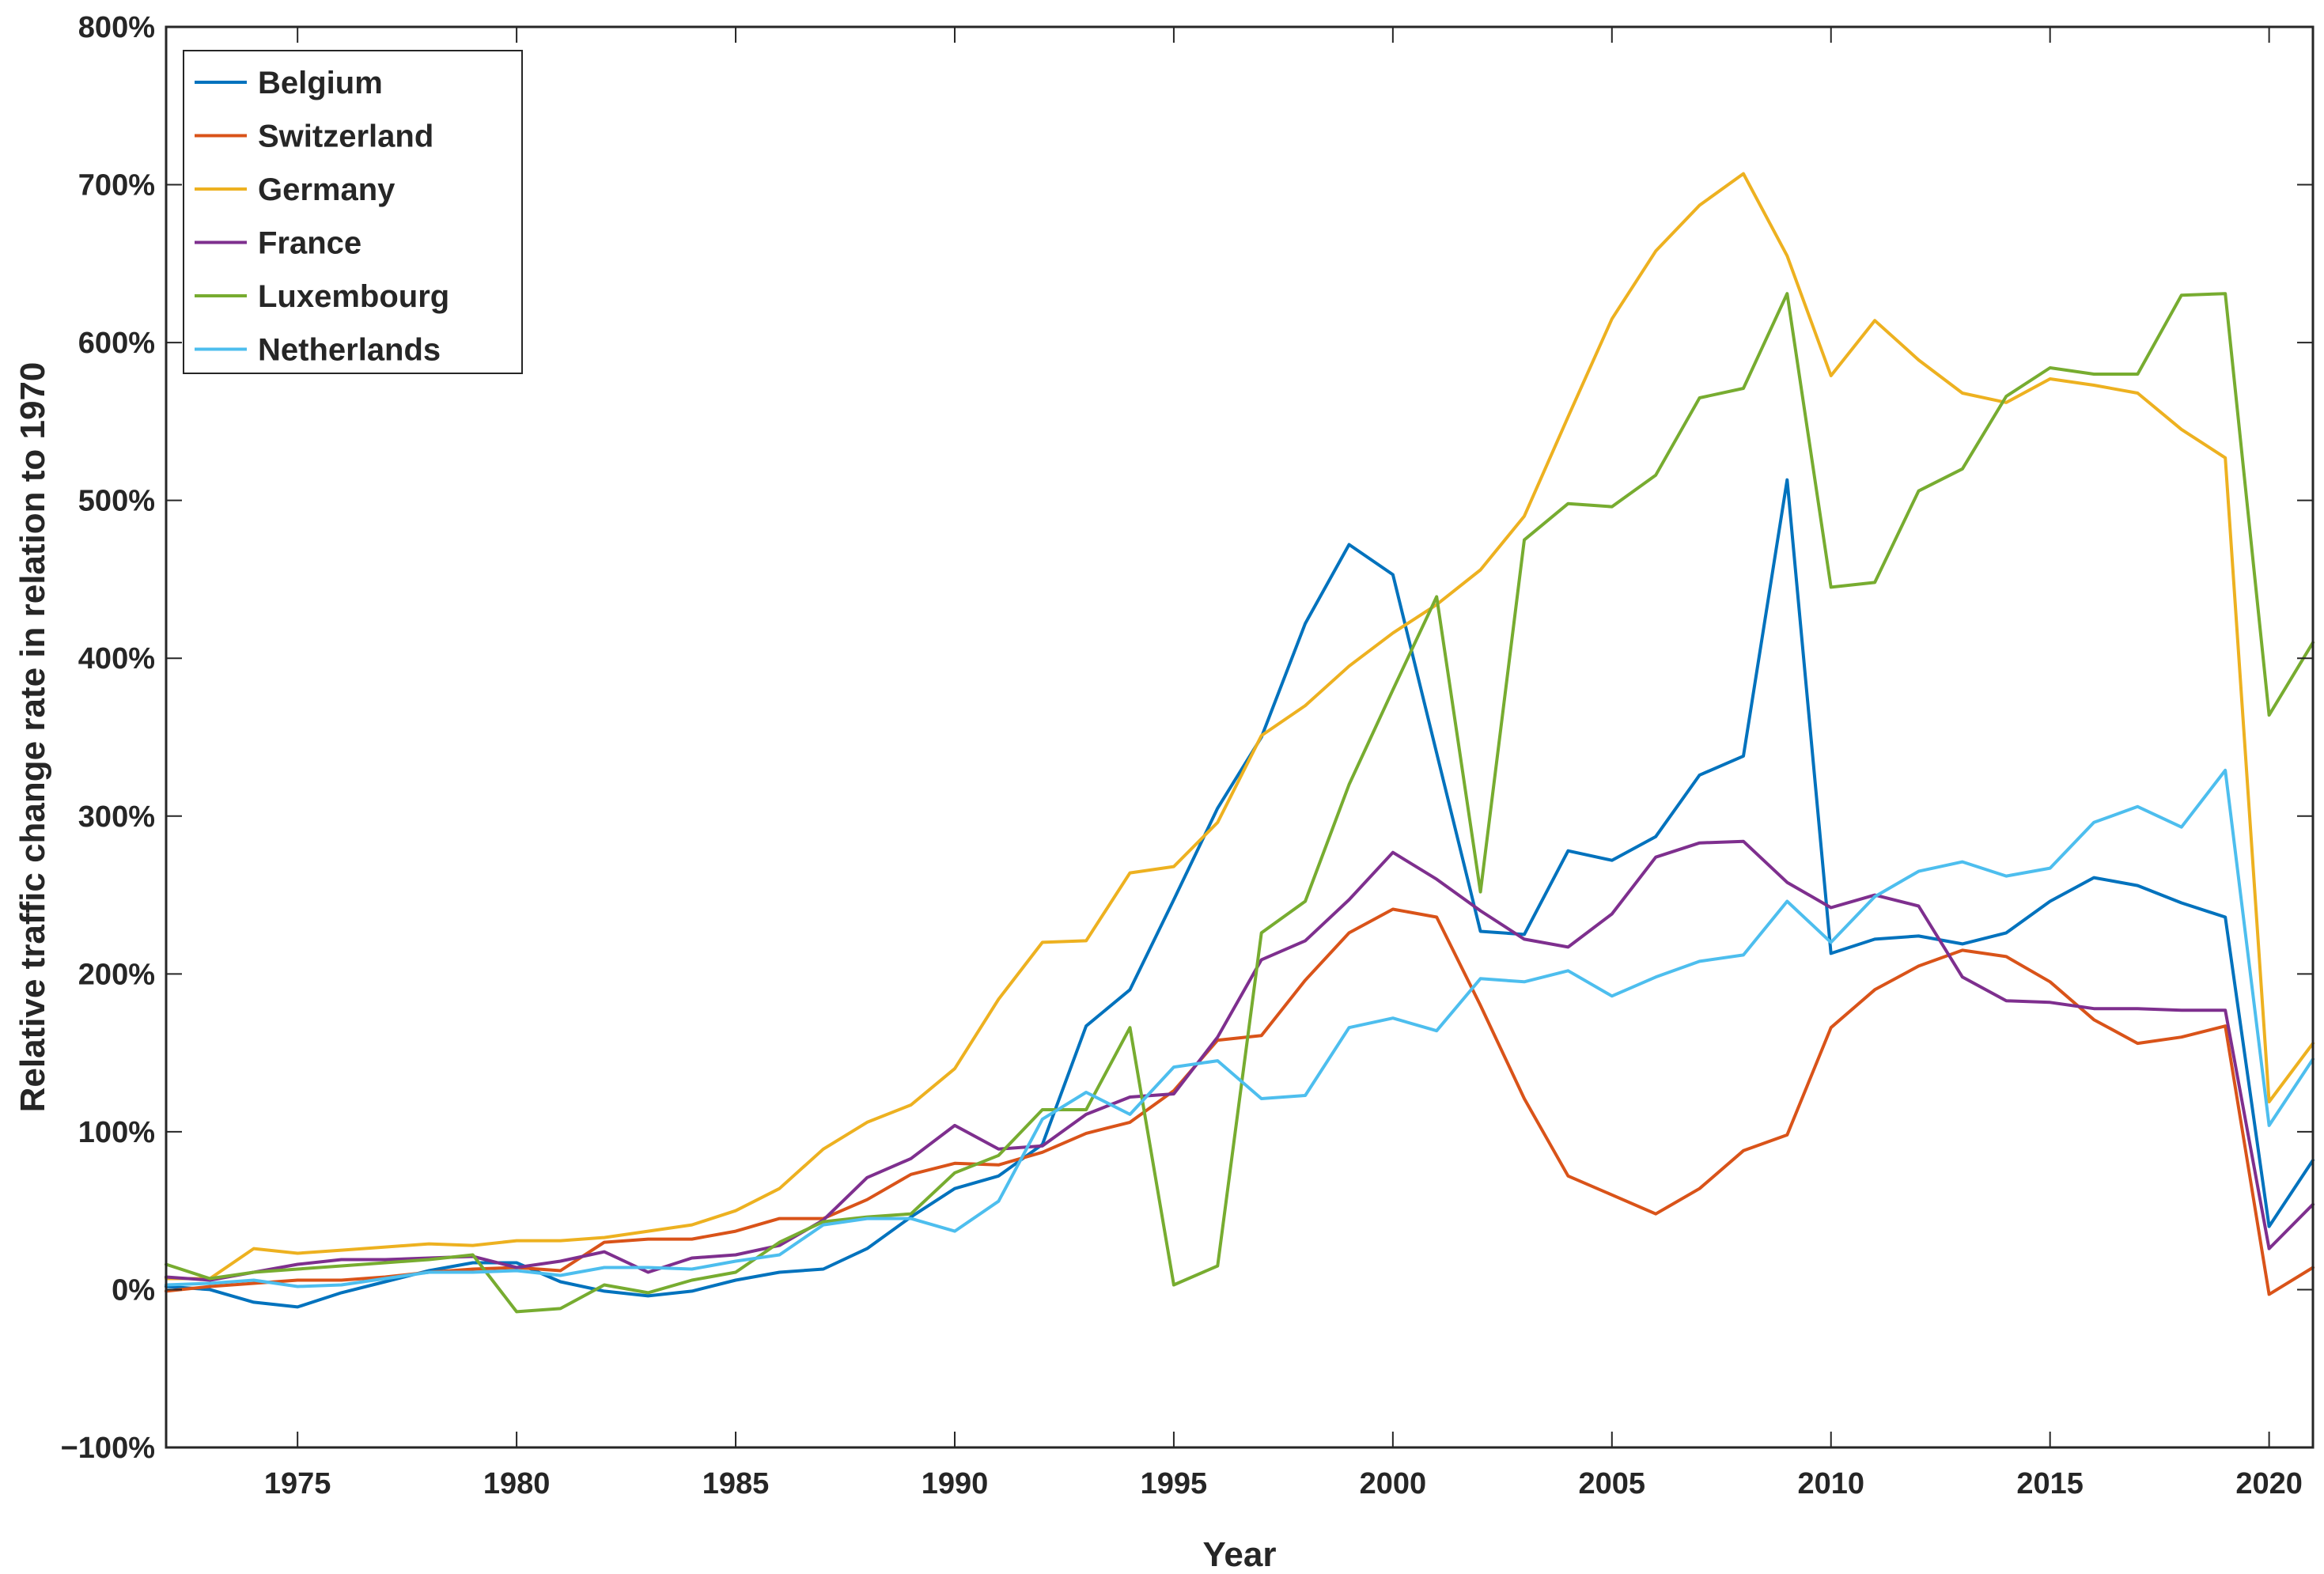  I want to click on y-tick-label: 600%, so click(116, 343).